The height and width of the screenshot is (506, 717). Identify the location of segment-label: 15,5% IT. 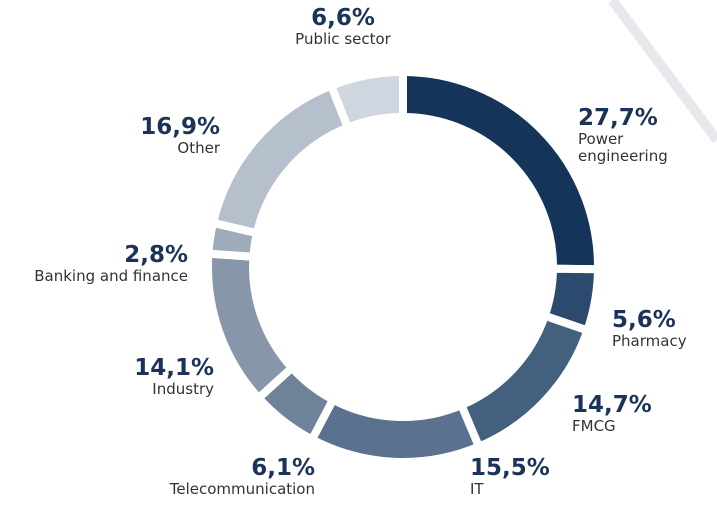
(510, 476).